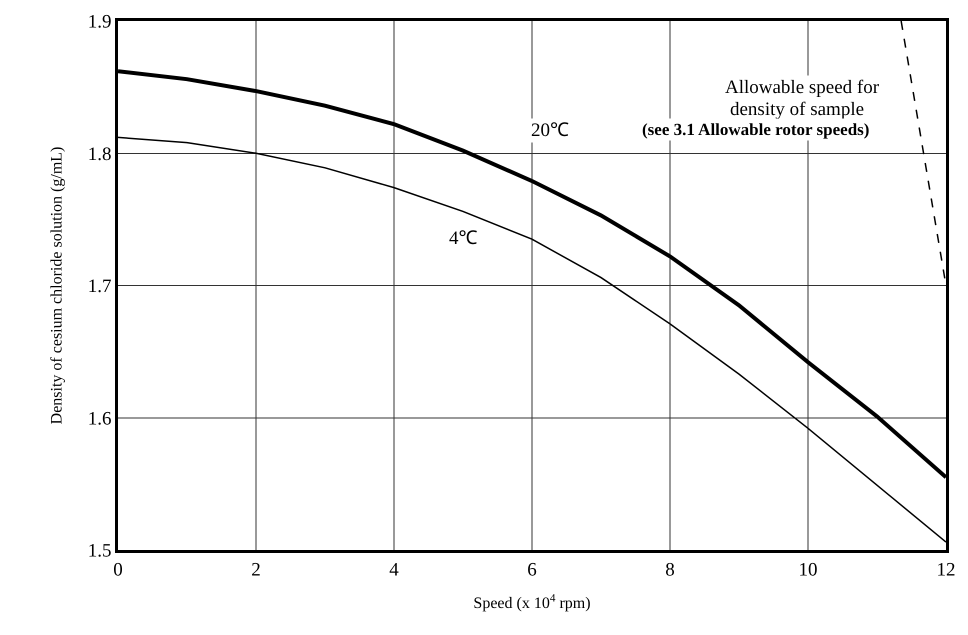 The width and height of the screenshot is (968, 635). I want to click on y-axis-title: Density of cesium chloride solution (g/mL), so click(57, 285).